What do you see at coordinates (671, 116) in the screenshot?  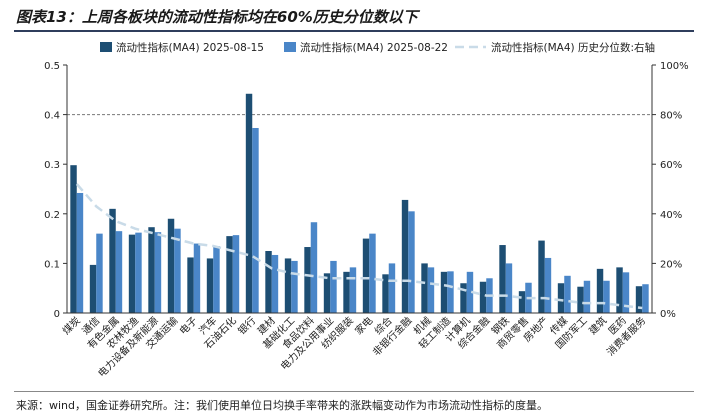 I see `y-right-tick-label: 80%` at bounding box center [671, 116].